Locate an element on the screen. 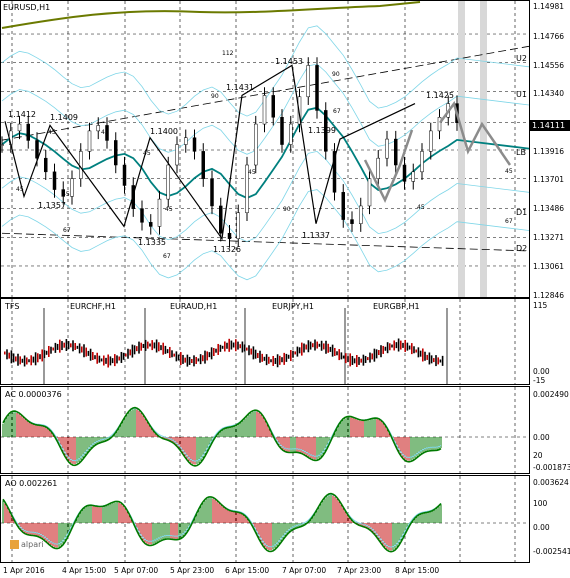 The image size is (570, 578). swing-level-label: 1.1412 is located at coordinates (22, 114).